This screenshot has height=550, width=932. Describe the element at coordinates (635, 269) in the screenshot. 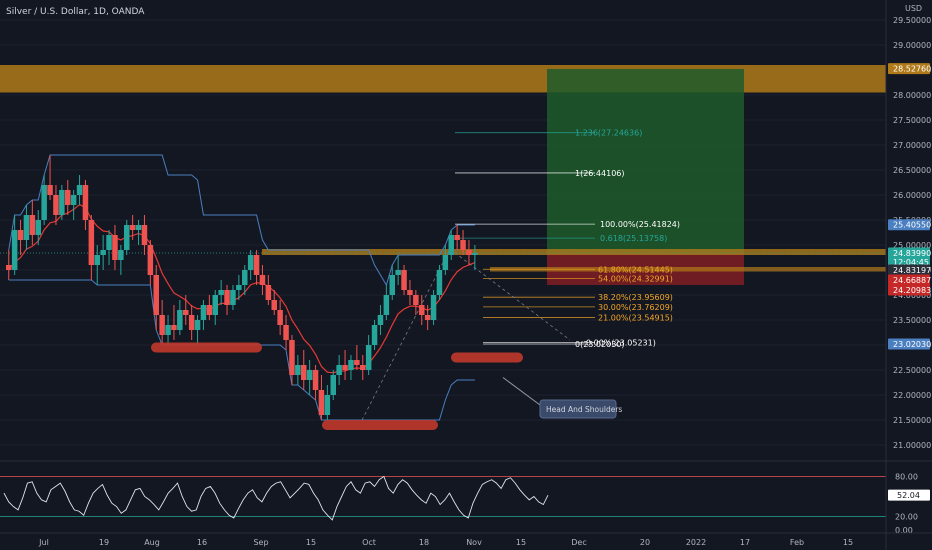

I see `fib-label: 61.80%(24.51445)` at that location.